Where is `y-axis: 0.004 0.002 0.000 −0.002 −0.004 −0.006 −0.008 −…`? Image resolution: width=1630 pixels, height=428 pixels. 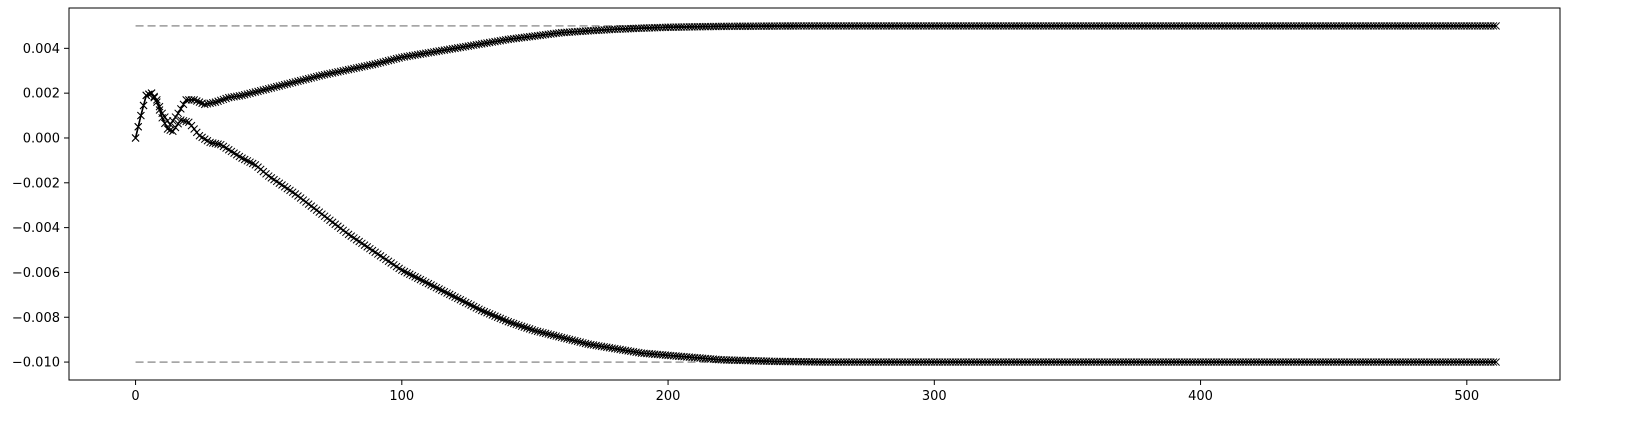
y-axis: 0.004 0.002 0.000 −0.002 −0.004 −0.006 −0.008 −… is located at coordinates (40, 206).